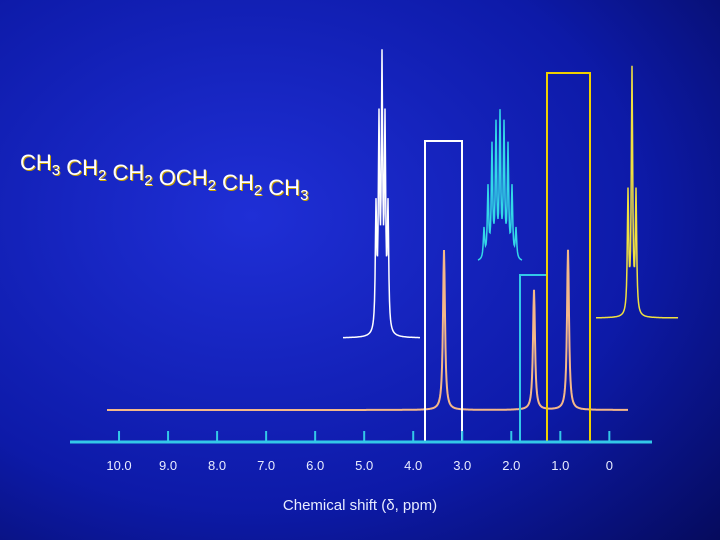 Image resolution: width=720 pixels, height=540 pixels. What do you see at coordinates (315, 465) in the screenshot?
I see `x-tick-label: 6.0` at bounding box center [315, 465].